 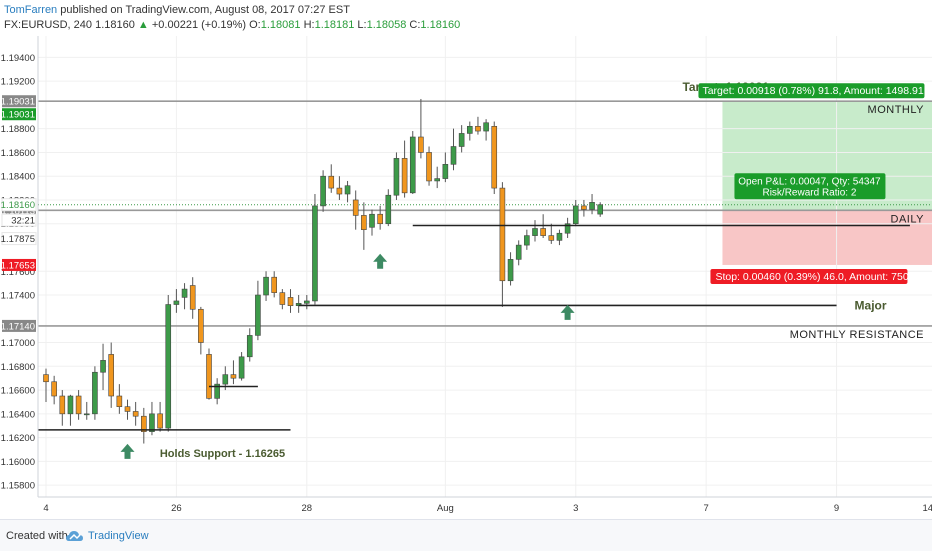 I want to click on price-tick-label: 1.16800, so click(x=18, y=367).